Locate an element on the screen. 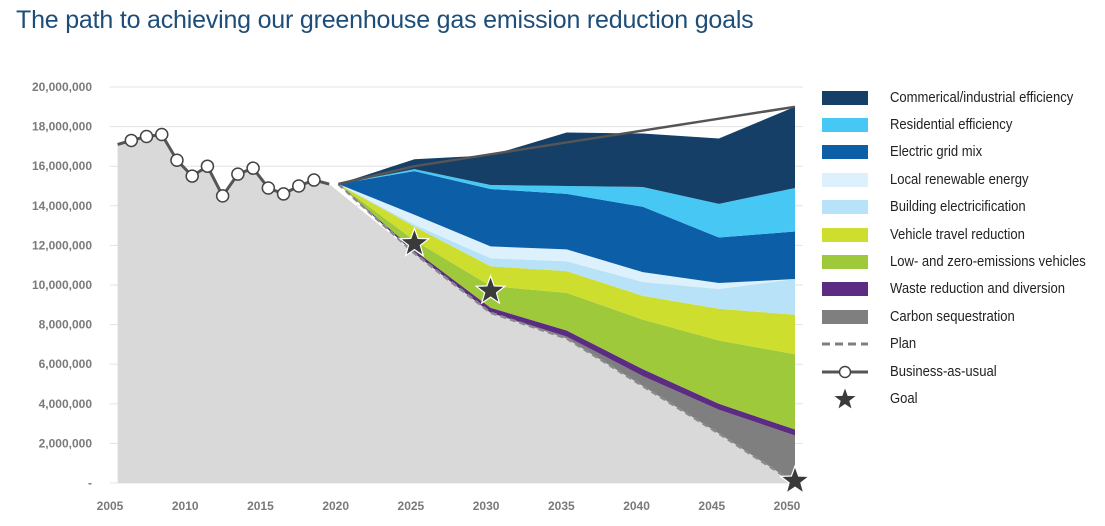 Image resolution: width=1105 pixels, height=526 pixels. star-icon is located at coordinates (845, 398).